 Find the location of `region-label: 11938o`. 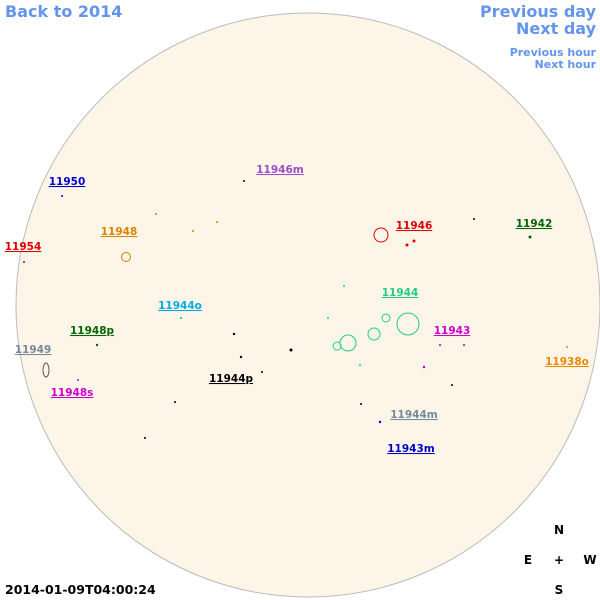

region-label: 11938o is located at coordinates (567, 362).